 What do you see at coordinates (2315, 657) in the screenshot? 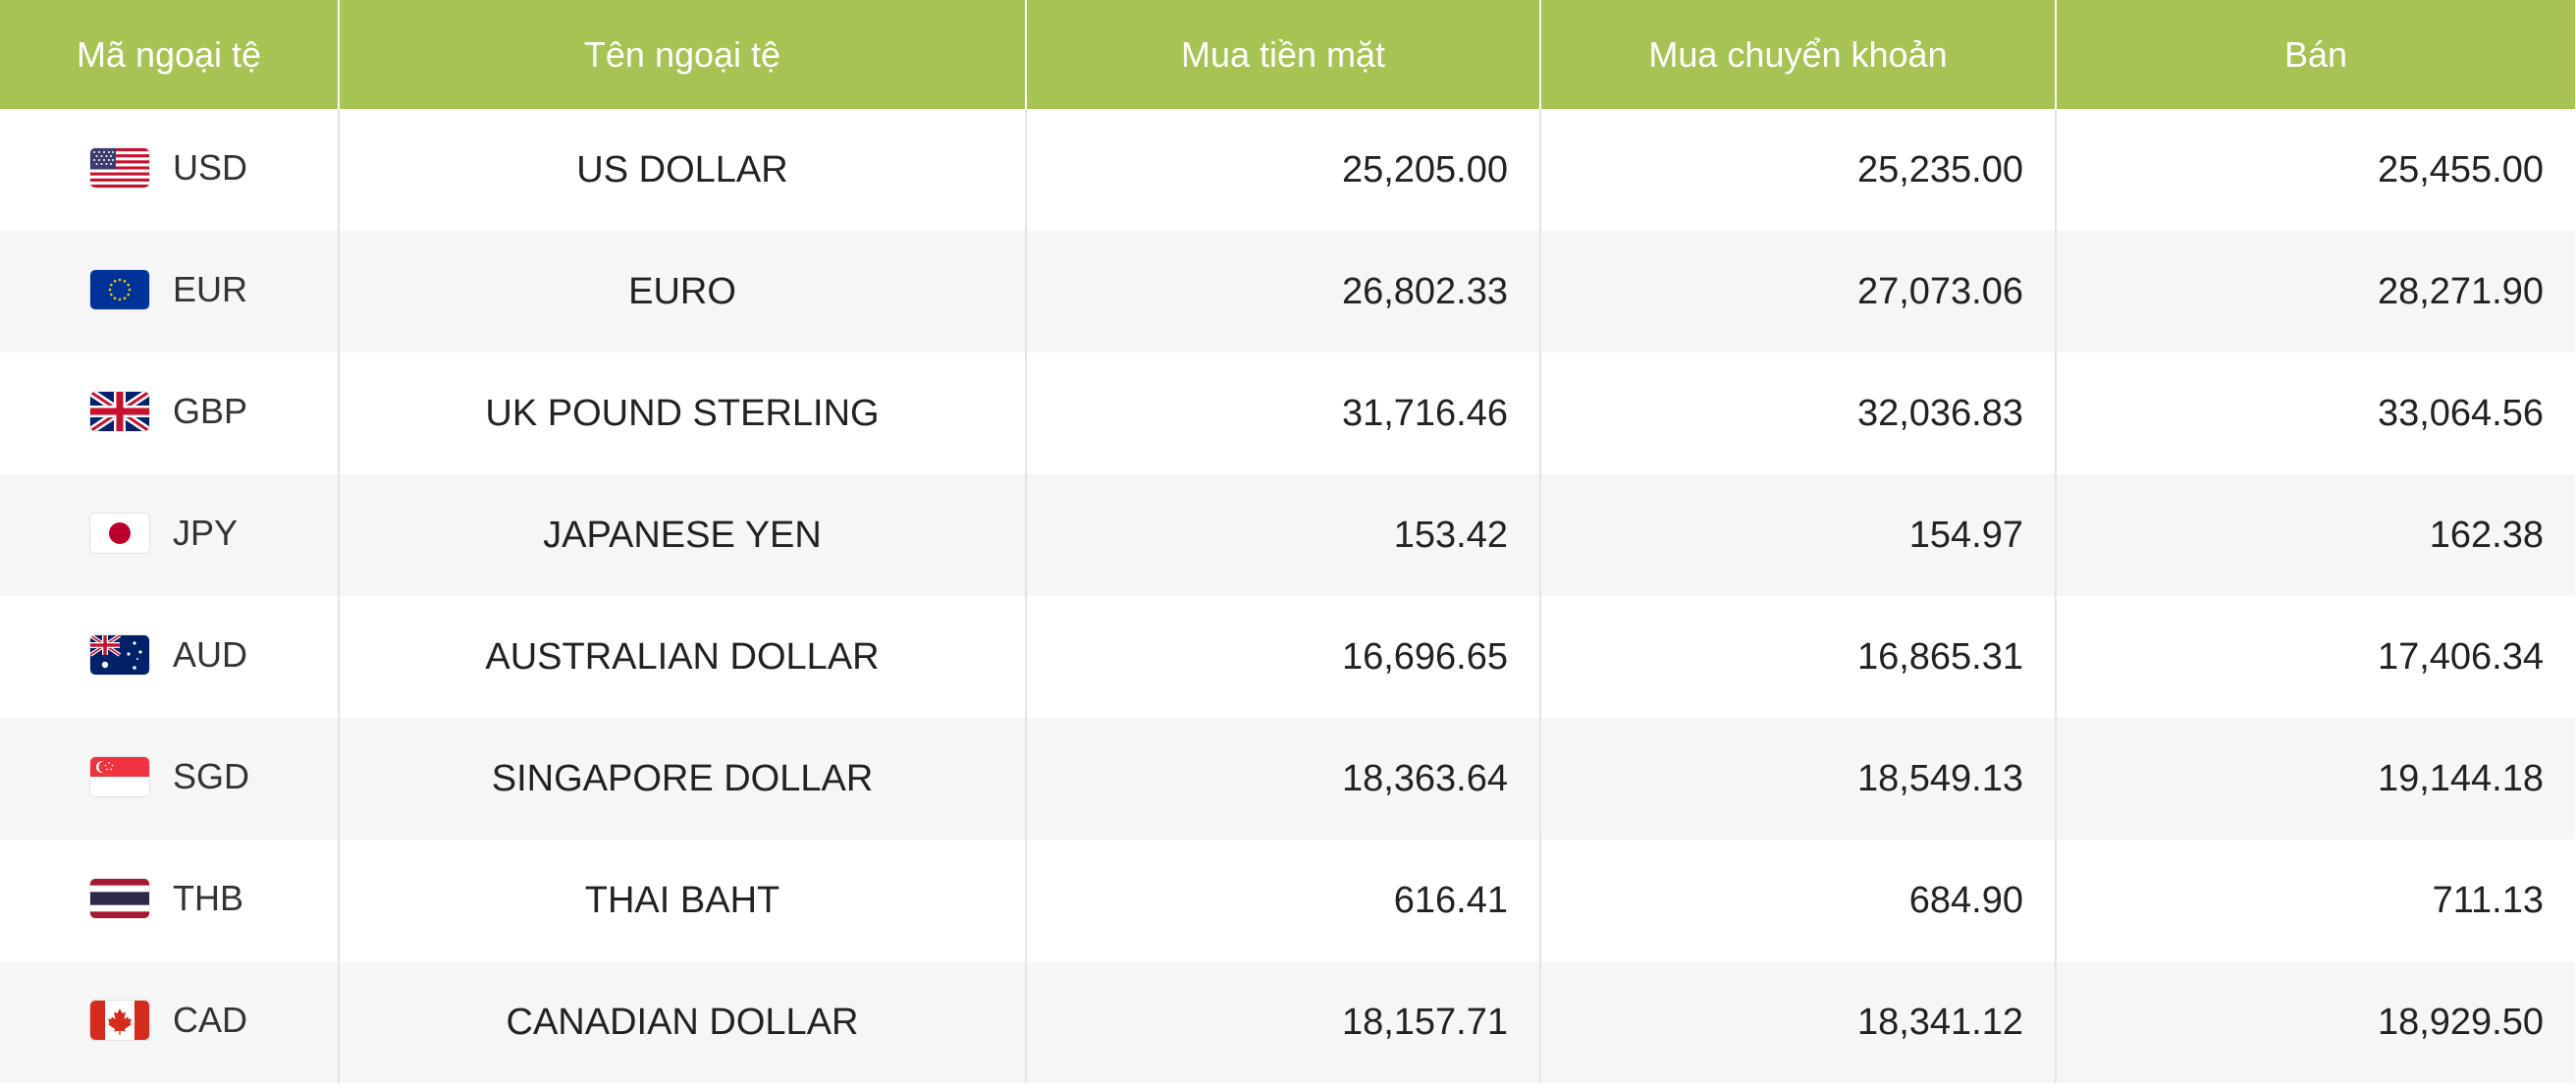
I see `sell-rate: 17,406.34` at bounding box center [2315, 657].